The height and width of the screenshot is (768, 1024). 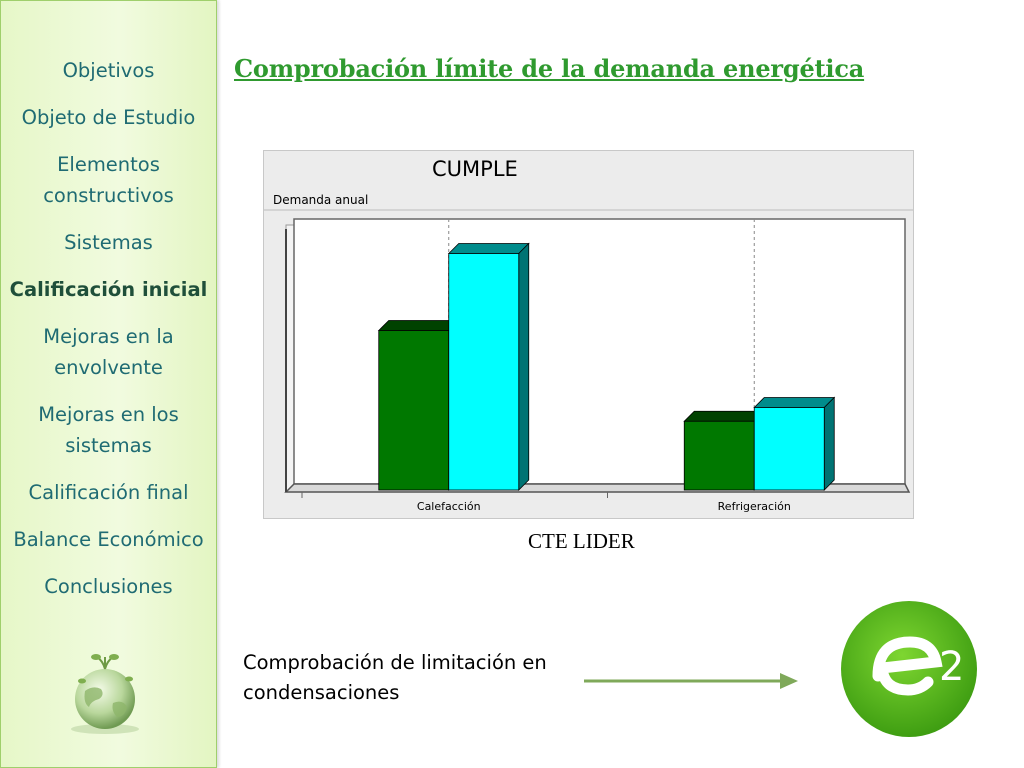 What do you see at coordinates (909, 669) in the screenshot?
I see `e2-logo-icon: 2` at bounding box center [909, 669].